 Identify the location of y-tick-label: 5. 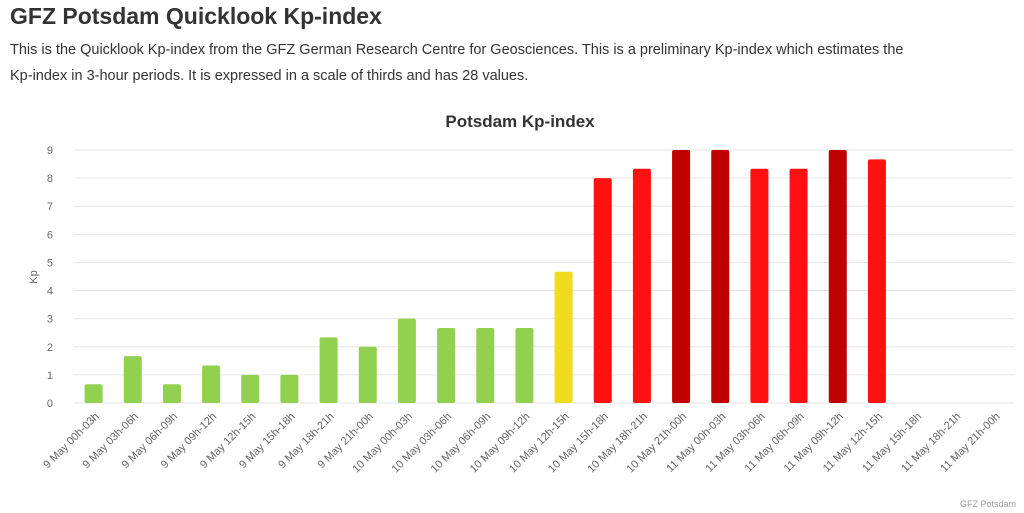
(50, 263).